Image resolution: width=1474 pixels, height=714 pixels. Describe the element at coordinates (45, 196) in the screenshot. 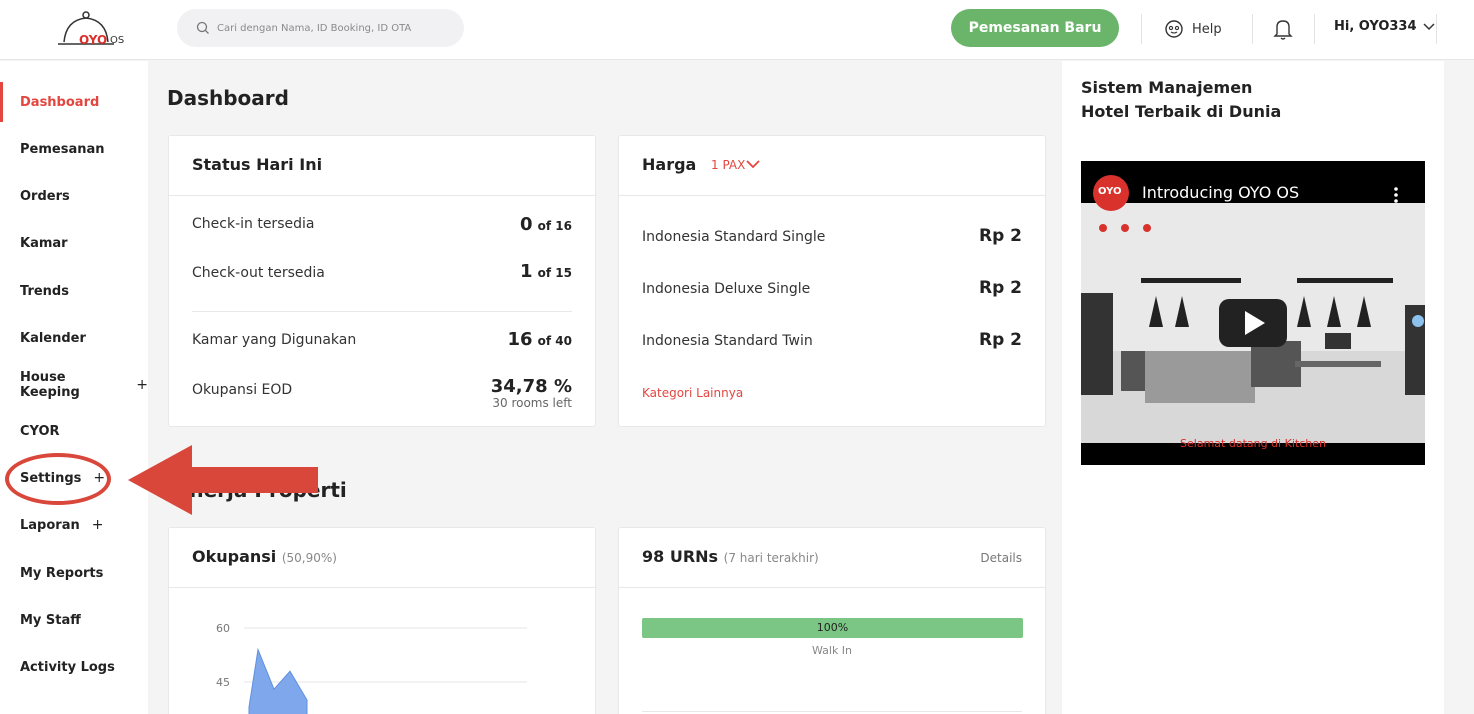

I see `sidebar-item-label: Orders` at that location.